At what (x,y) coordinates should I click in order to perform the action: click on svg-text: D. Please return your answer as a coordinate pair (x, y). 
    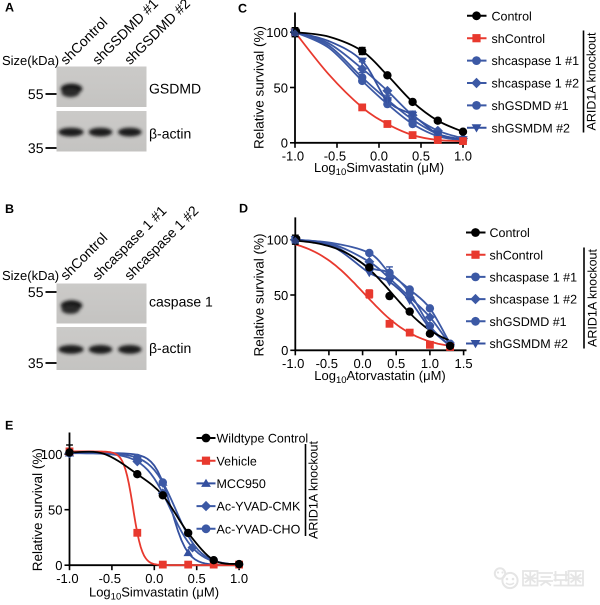
    Looking at the image, I should click on (243, 209).